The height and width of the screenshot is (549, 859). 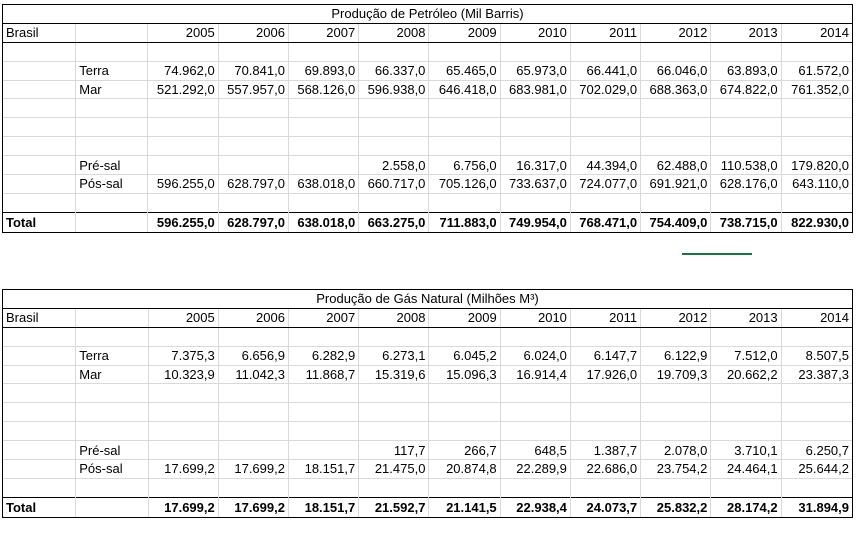 I want to click on value-cell: 20.874,8, so click(x=464, y=469).